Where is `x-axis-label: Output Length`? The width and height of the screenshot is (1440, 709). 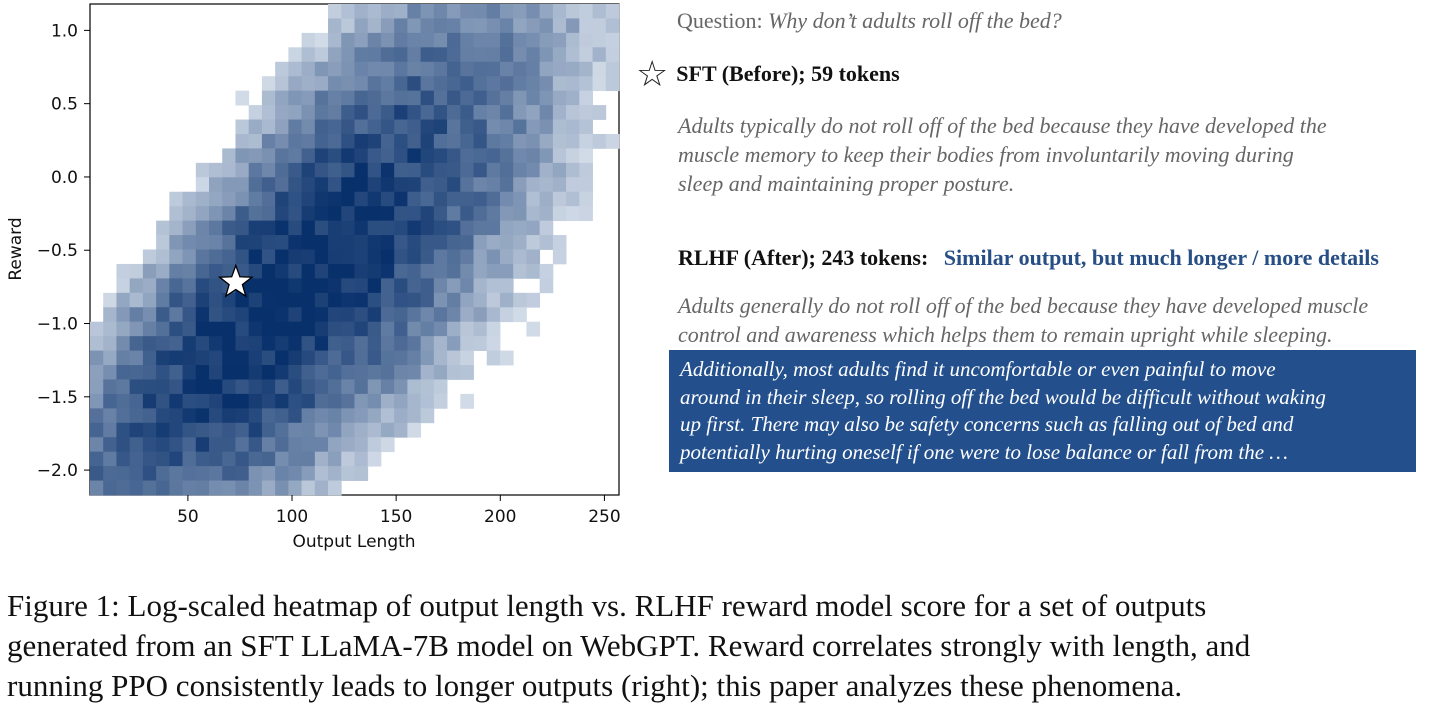 x-axis-label: Output Length is located at coordinates (353, 542).